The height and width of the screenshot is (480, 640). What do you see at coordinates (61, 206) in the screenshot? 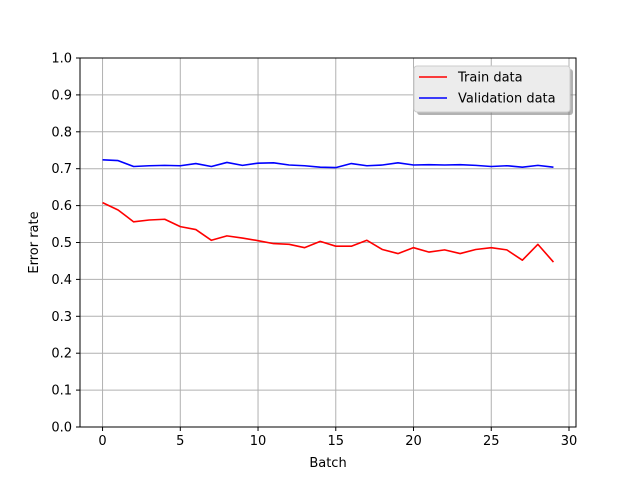
I see `y-tick-label: 0.6` at bounding box center [61, 206].